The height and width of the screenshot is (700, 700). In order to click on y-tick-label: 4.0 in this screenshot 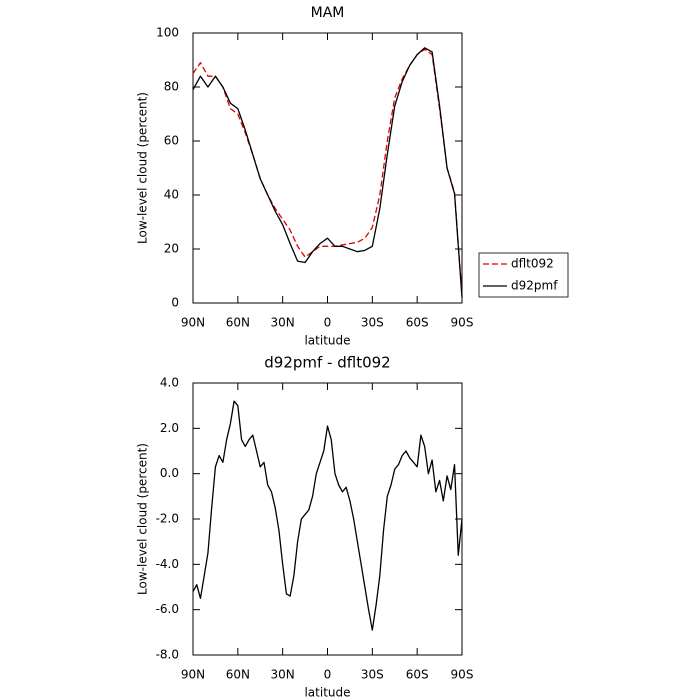, I will do `click(169, 383)`.